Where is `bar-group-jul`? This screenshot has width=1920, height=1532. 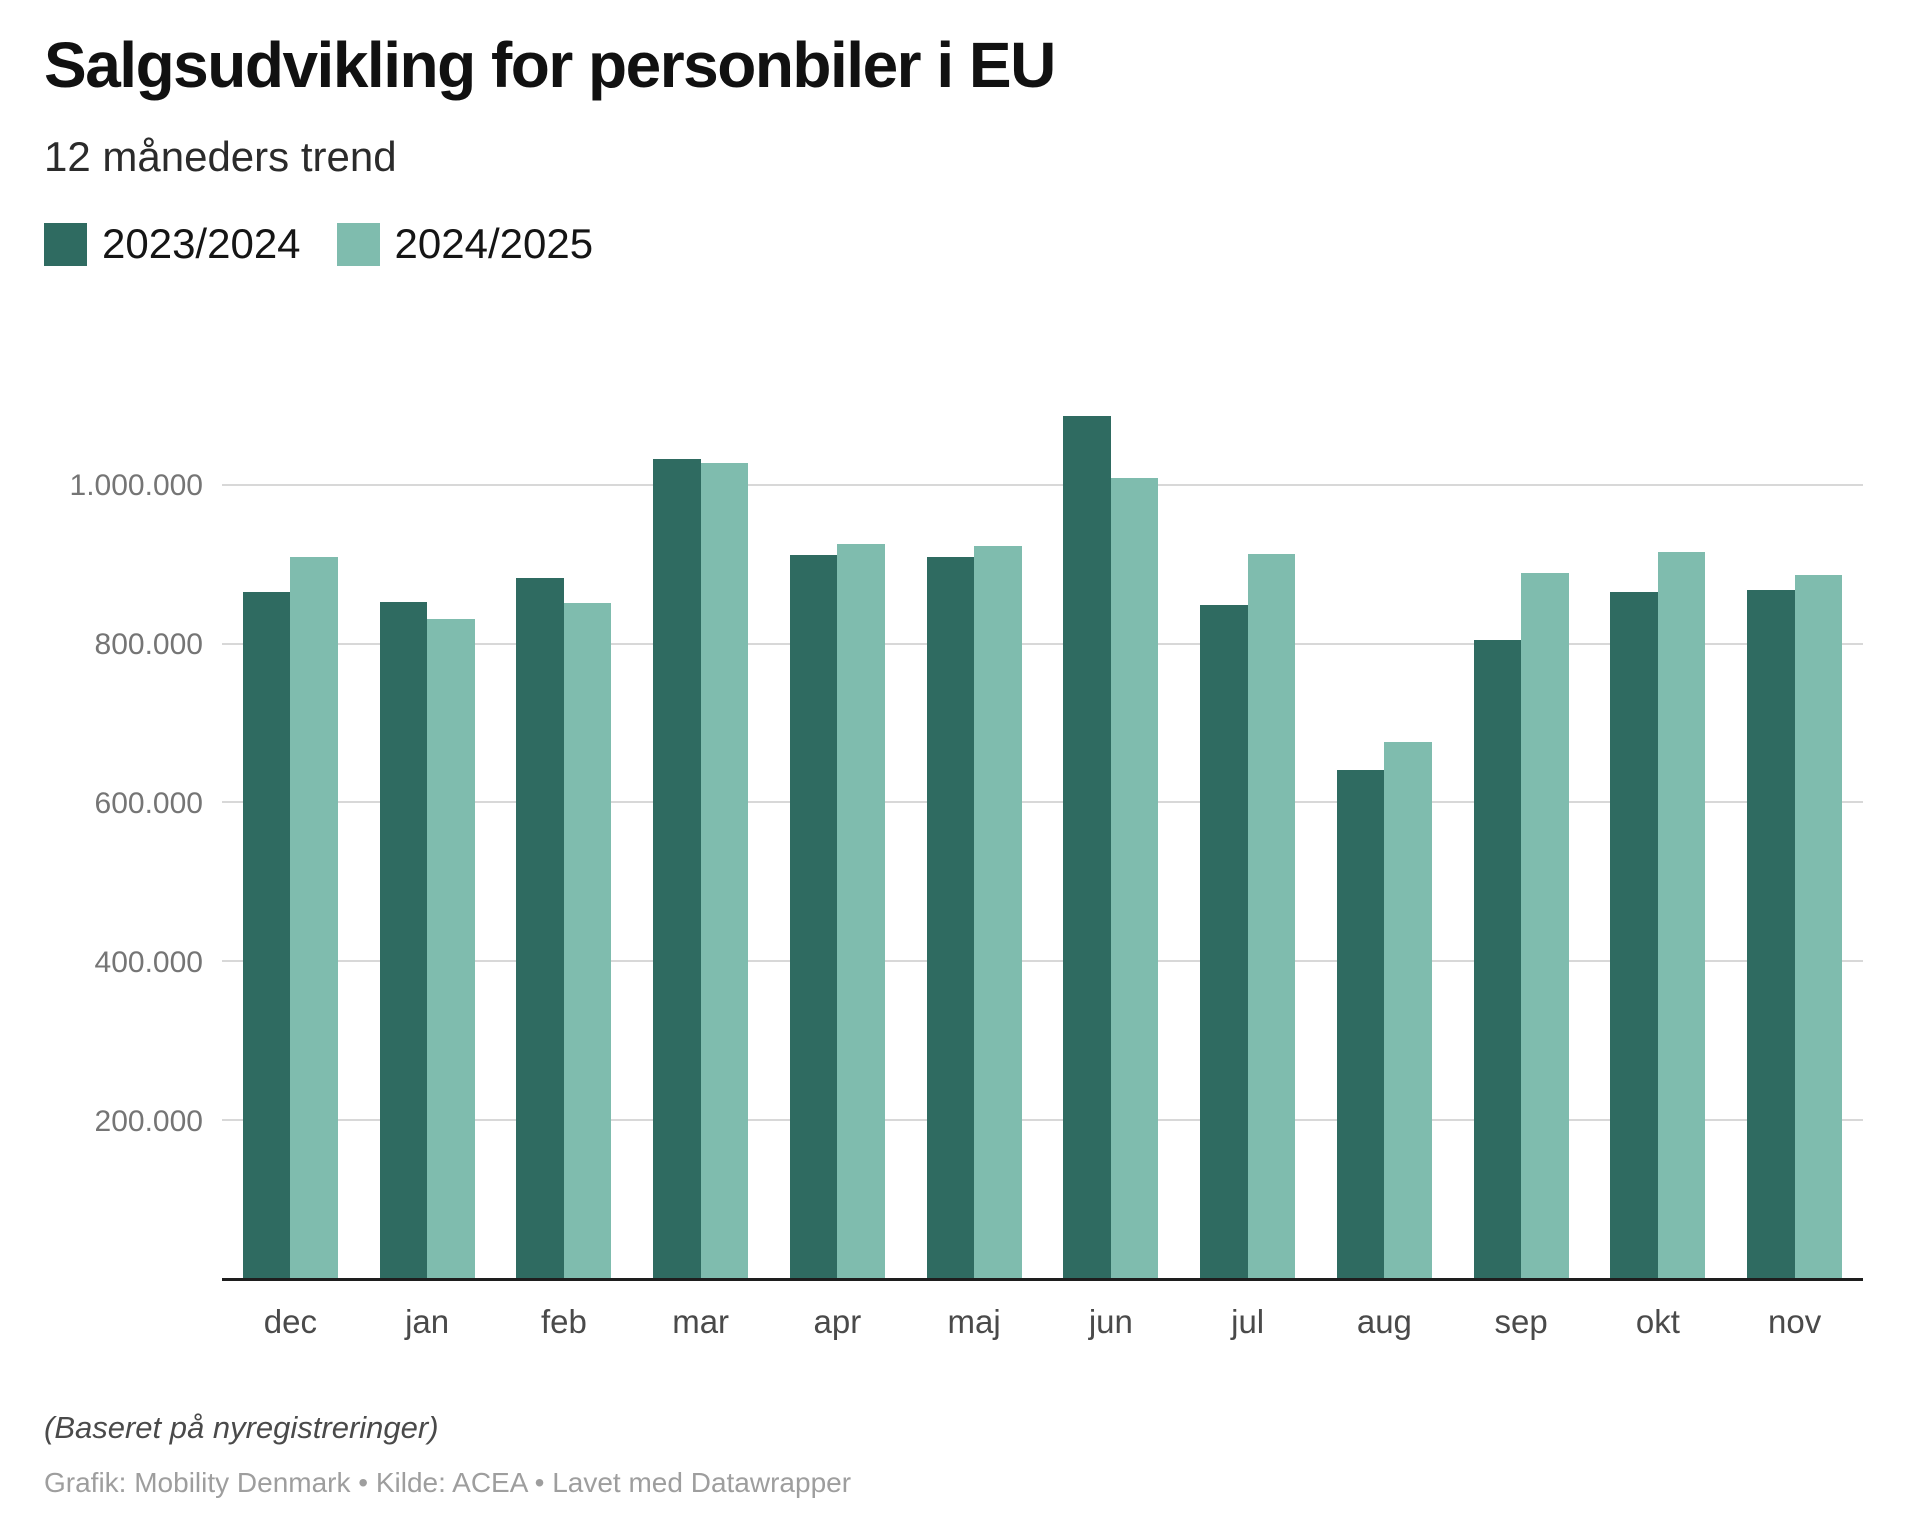
bar-group-jul is located at coordinates (1247, 789).